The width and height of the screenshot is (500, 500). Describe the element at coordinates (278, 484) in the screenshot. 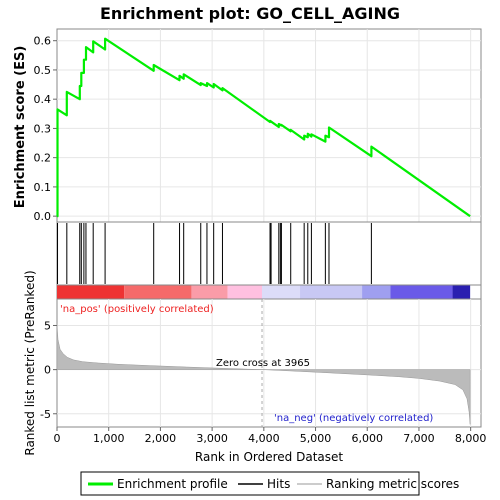

I see `legend-label-hits: Hits` at that location.